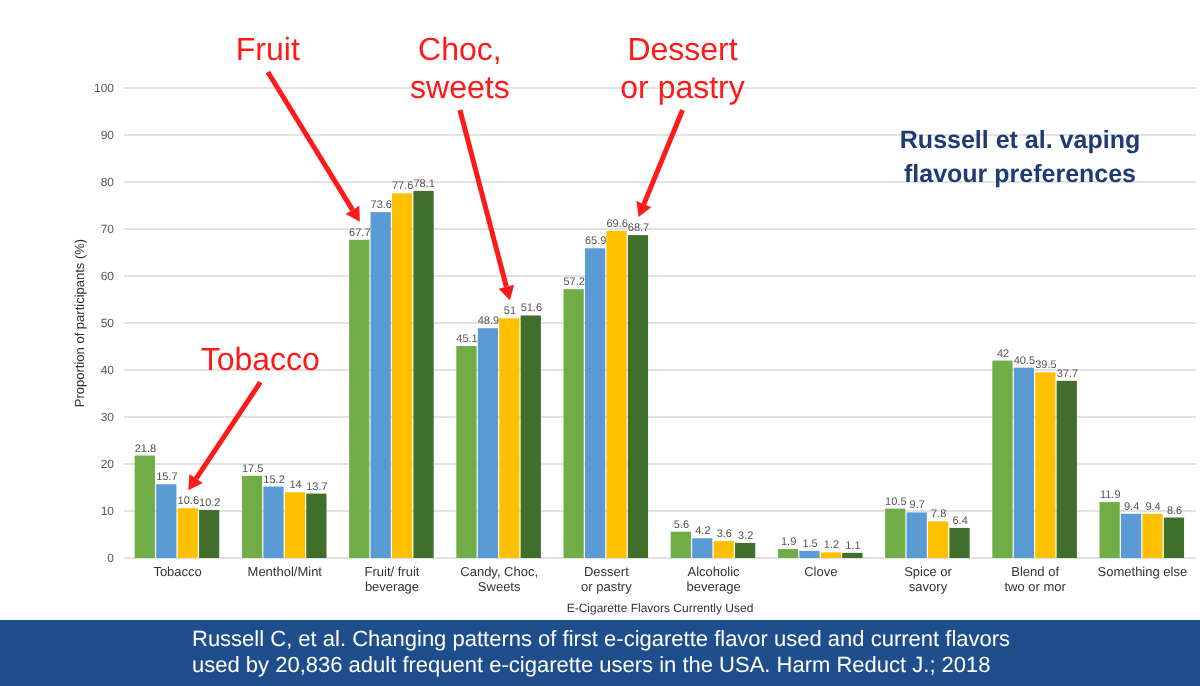 This screenshot has width=1200, height=686. Describe the element at coordinates (268, 51) in the screenshot. I see `text: Fruit` at that location.